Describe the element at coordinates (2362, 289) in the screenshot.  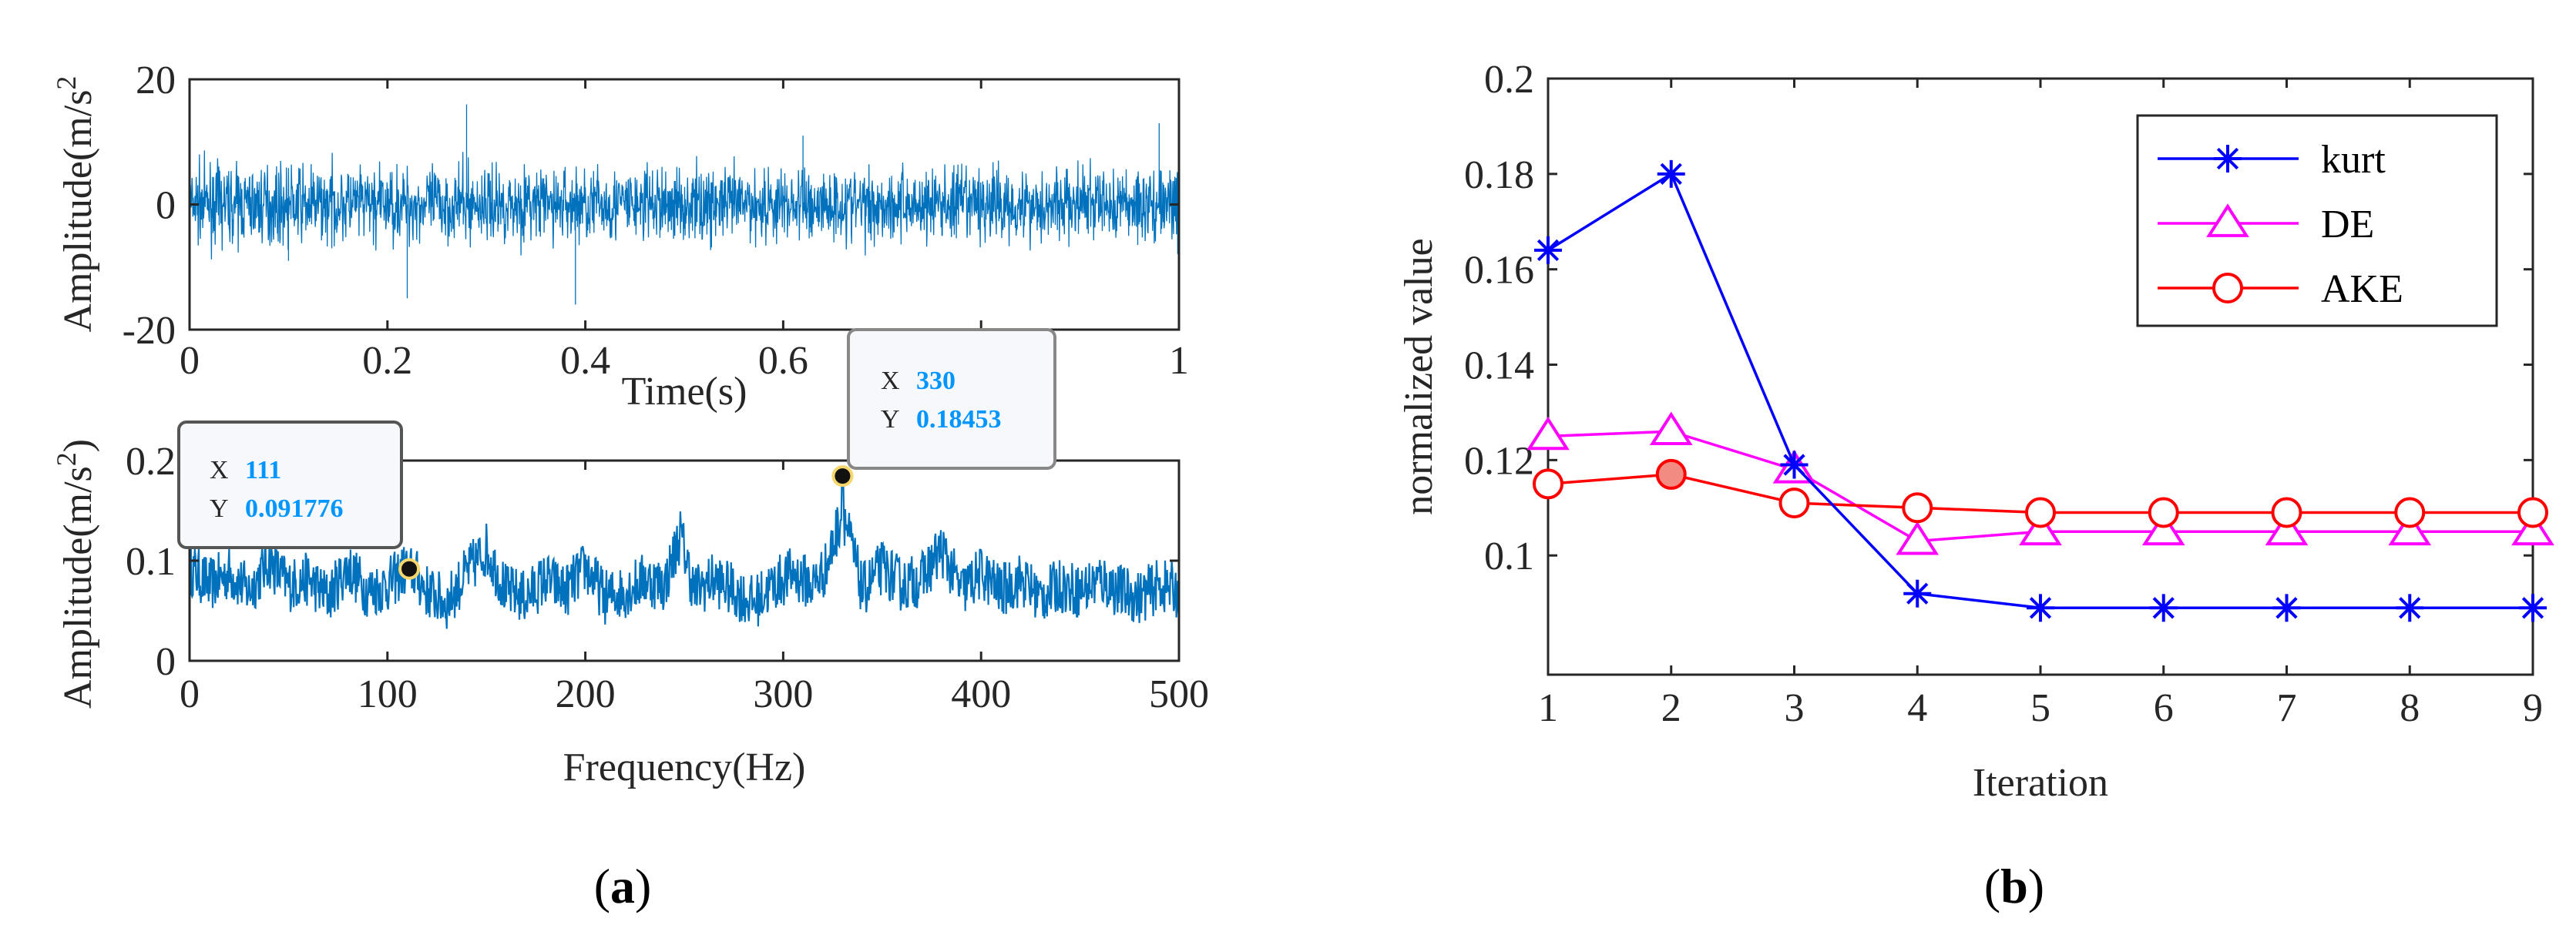
I see `legend-label-ake: AKE` at that location.